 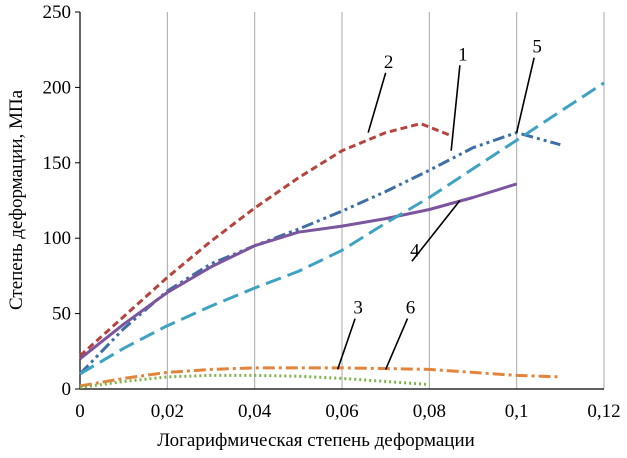 I want to click on y-tick-label: 150, so click(x=57, y=163).